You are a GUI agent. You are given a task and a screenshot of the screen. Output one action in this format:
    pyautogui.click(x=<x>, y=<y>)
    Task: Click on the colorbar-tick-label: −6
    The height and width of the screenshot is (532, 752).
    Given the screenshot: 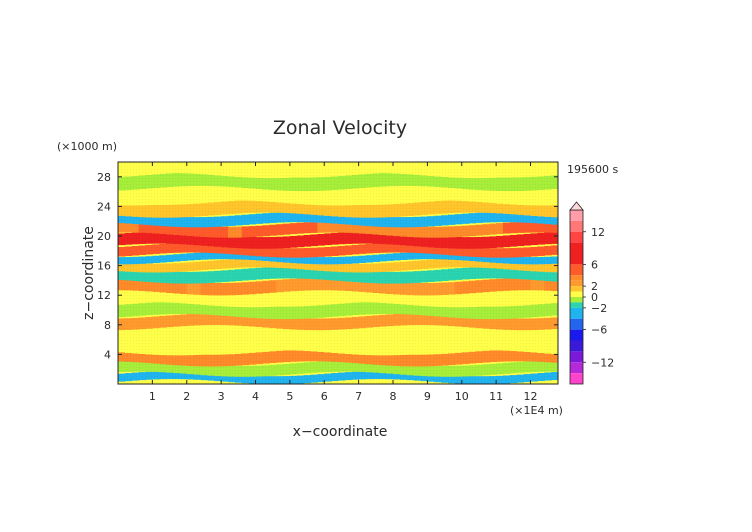 What is the action you would take?
    pyautogui.click(x=599, y=330)
    